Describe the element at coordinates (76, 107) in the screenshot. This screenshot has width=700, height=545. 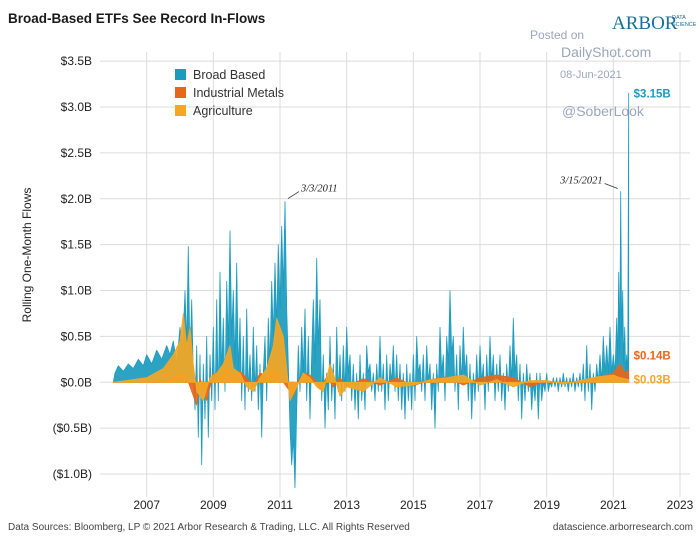
I see `y-tick-label: $3.0B` at that location.